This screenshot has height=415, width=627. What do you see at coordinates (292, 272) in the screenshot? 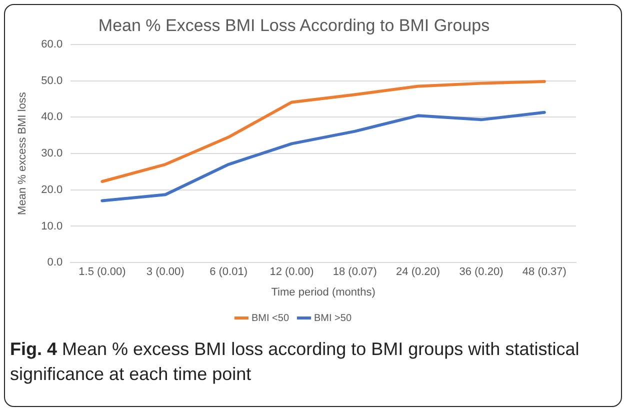
I see `x-tick-label: 12 (0.00)` at bounding box center [292, 272].